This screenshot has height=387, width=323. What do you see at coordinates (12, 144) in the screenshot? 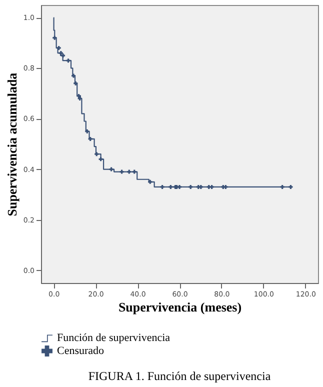
I see `y-axis-title: Supervivencia acumulada` at bounding box center [12, 144].